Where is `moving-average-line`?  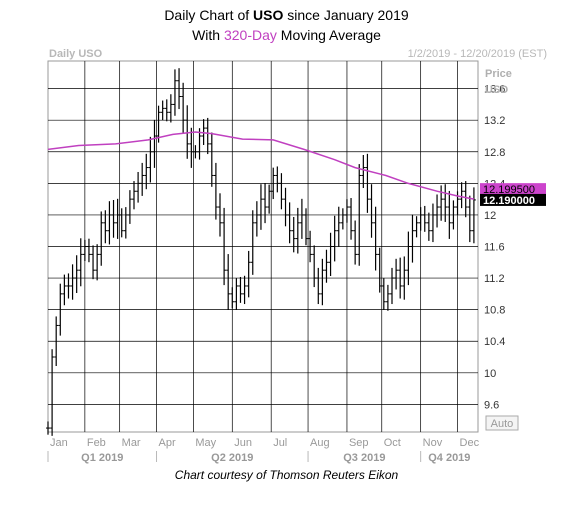
moving-average-line is located at coordinates (261, 165).